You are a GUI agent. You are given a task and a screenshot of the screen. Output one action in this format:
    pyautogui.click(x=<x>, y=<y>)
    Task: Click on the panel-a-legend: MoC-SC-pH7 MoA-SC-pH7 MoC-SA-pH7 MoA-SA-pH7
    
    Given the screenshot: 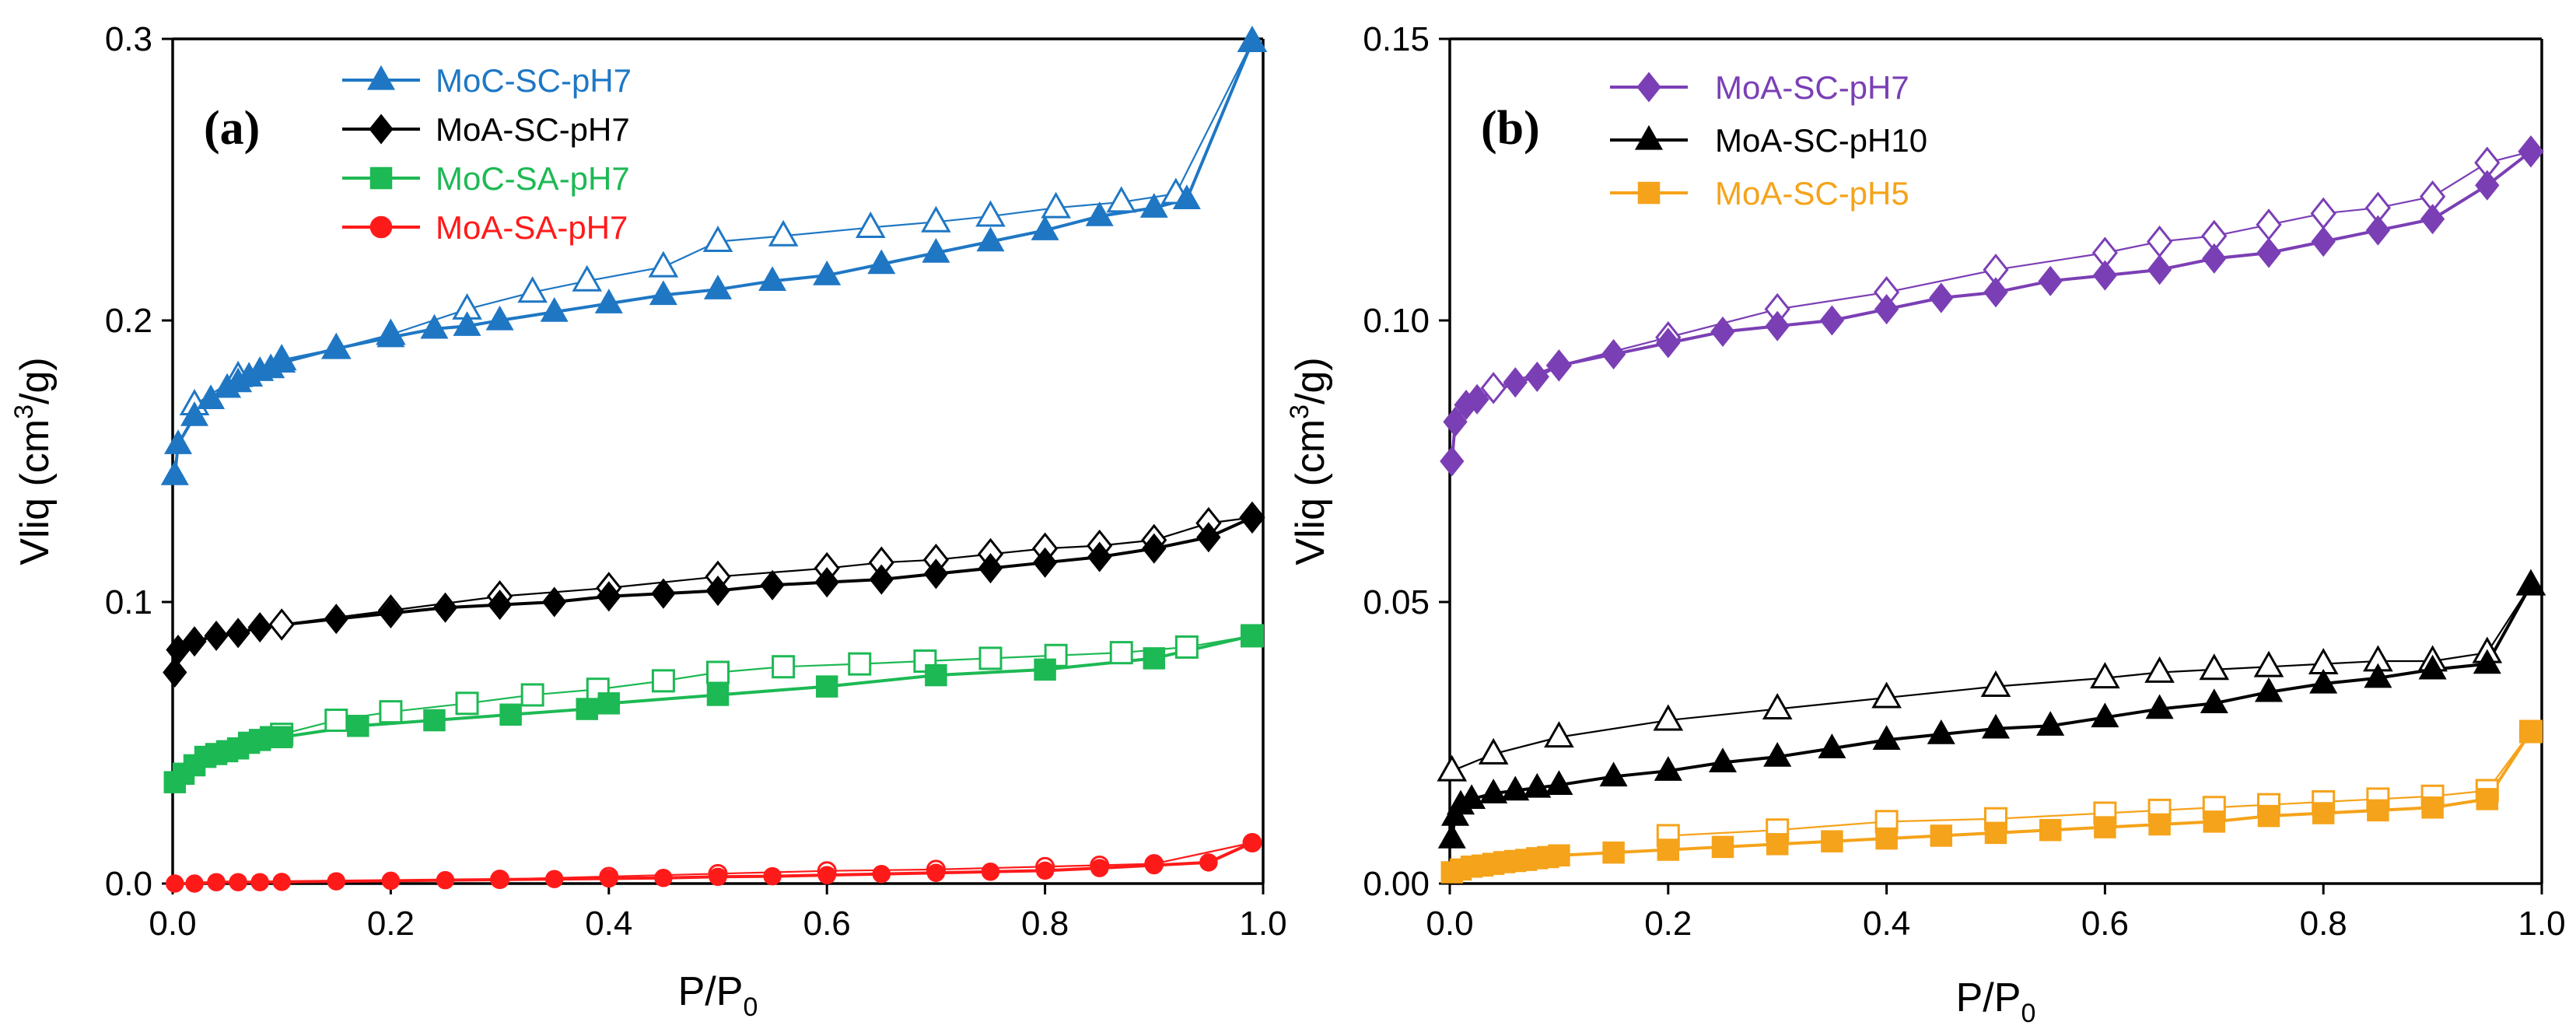 What is the action you would take?
    pyautogui.click(x=487, y=154)
    